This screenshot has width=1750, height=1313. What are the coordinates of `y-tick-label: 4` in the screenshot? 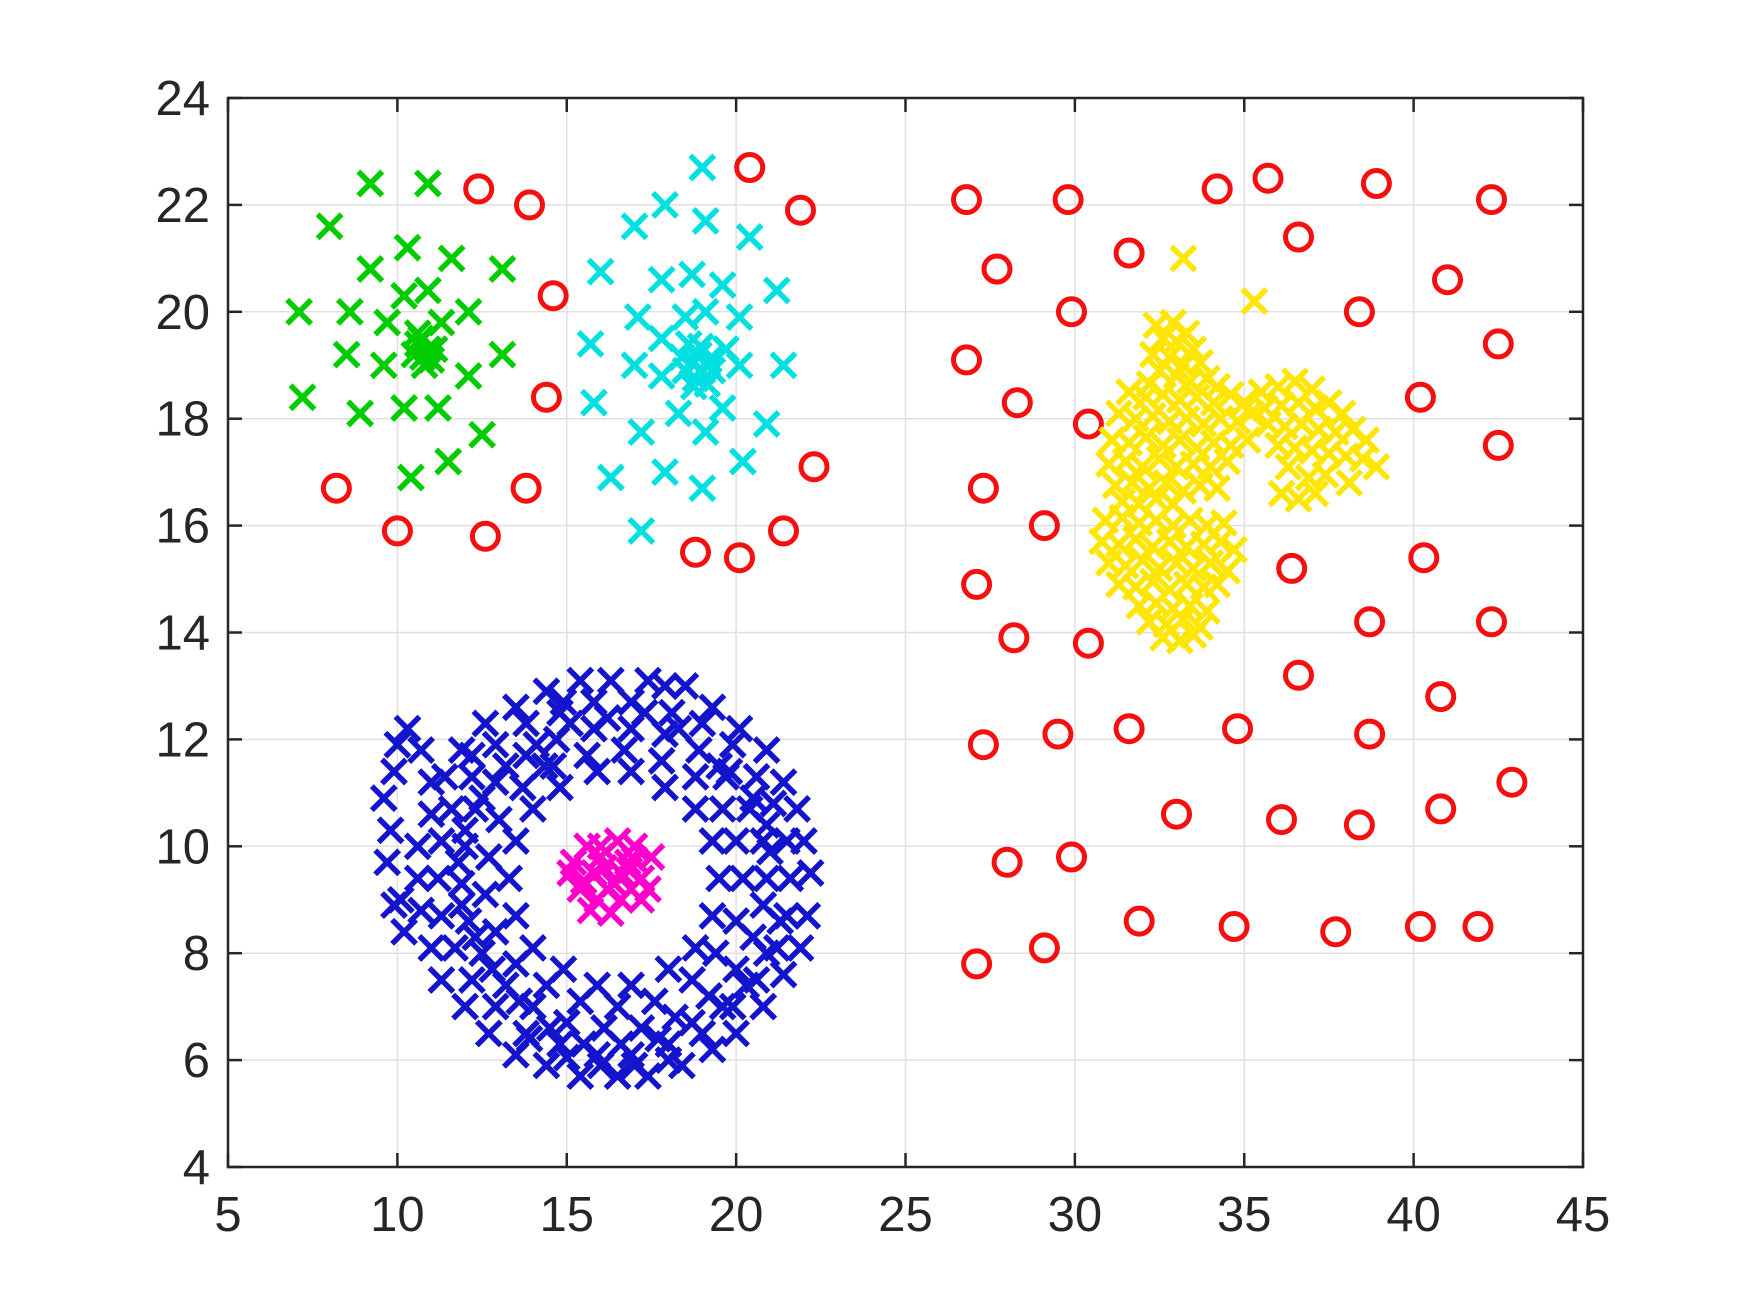 It's located at (196, 1168).